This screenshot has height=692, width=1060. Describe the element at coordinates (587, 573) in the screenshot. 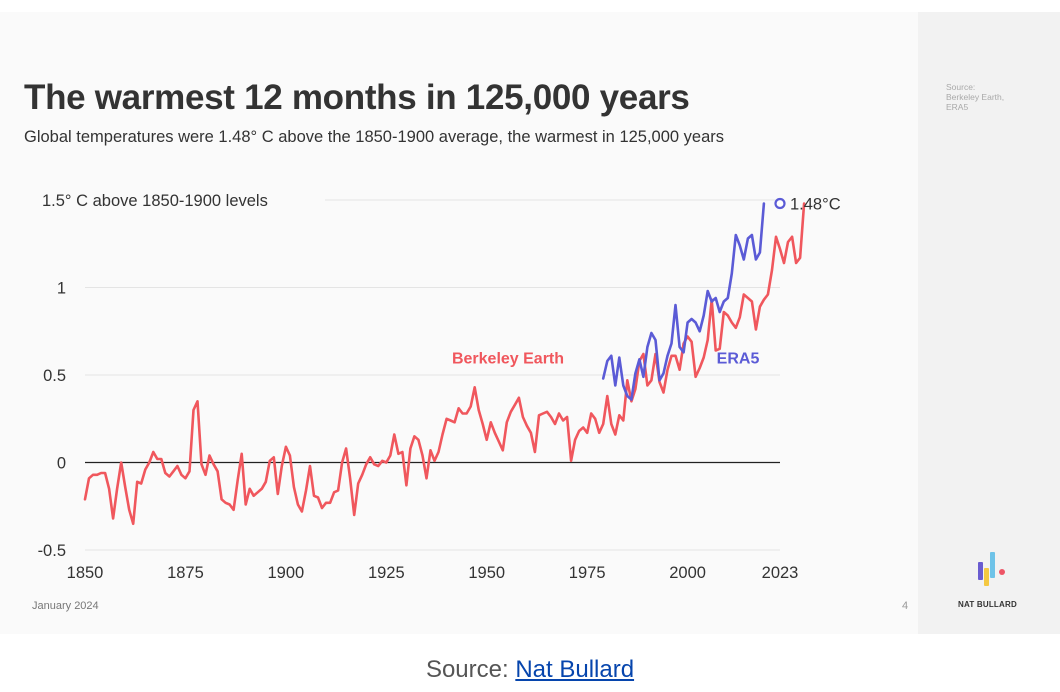

I see `x-tick-label: 1975` at that location.